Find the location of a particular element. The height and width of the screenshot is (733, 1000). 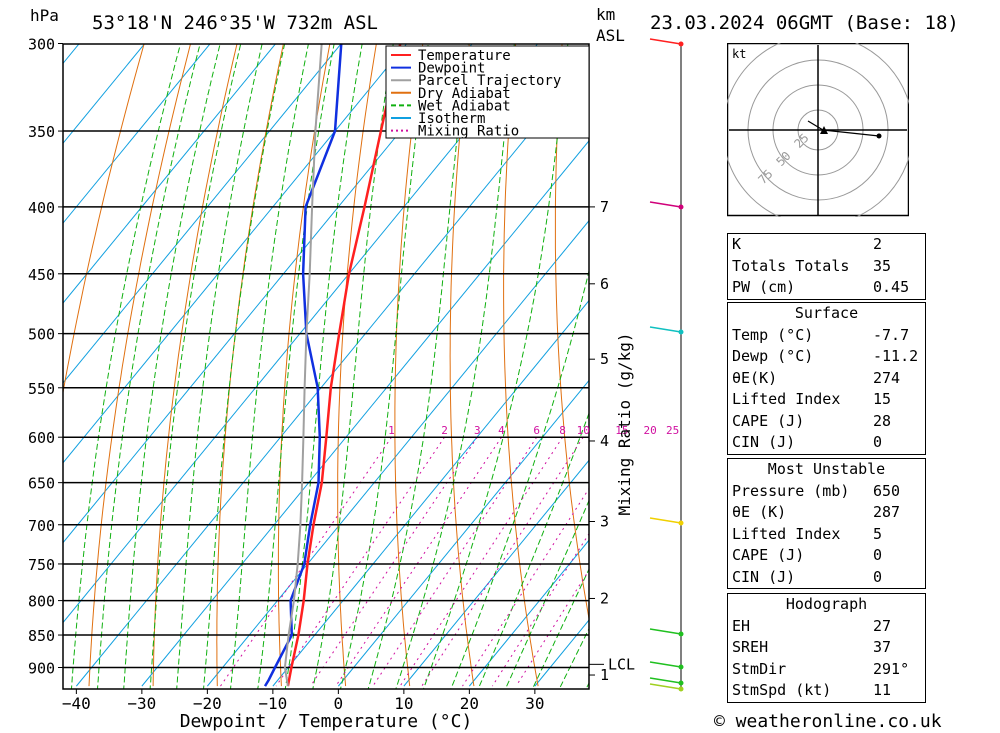

row-value: 15 is located at coordinates (882, 399).